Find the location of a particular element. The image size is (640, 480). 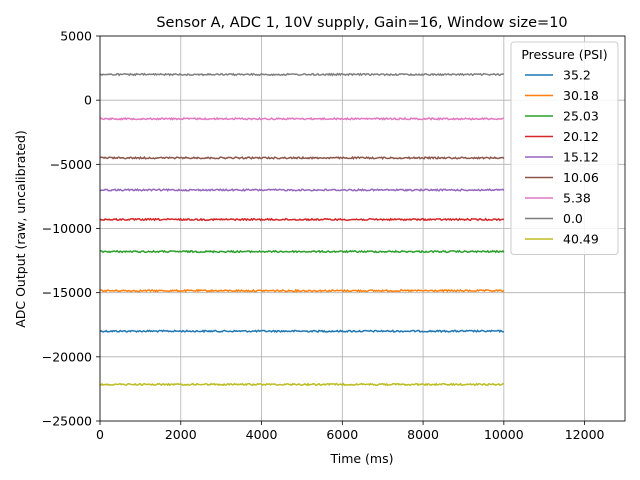

series-line-35.2 is located at coordinates (302, 331).